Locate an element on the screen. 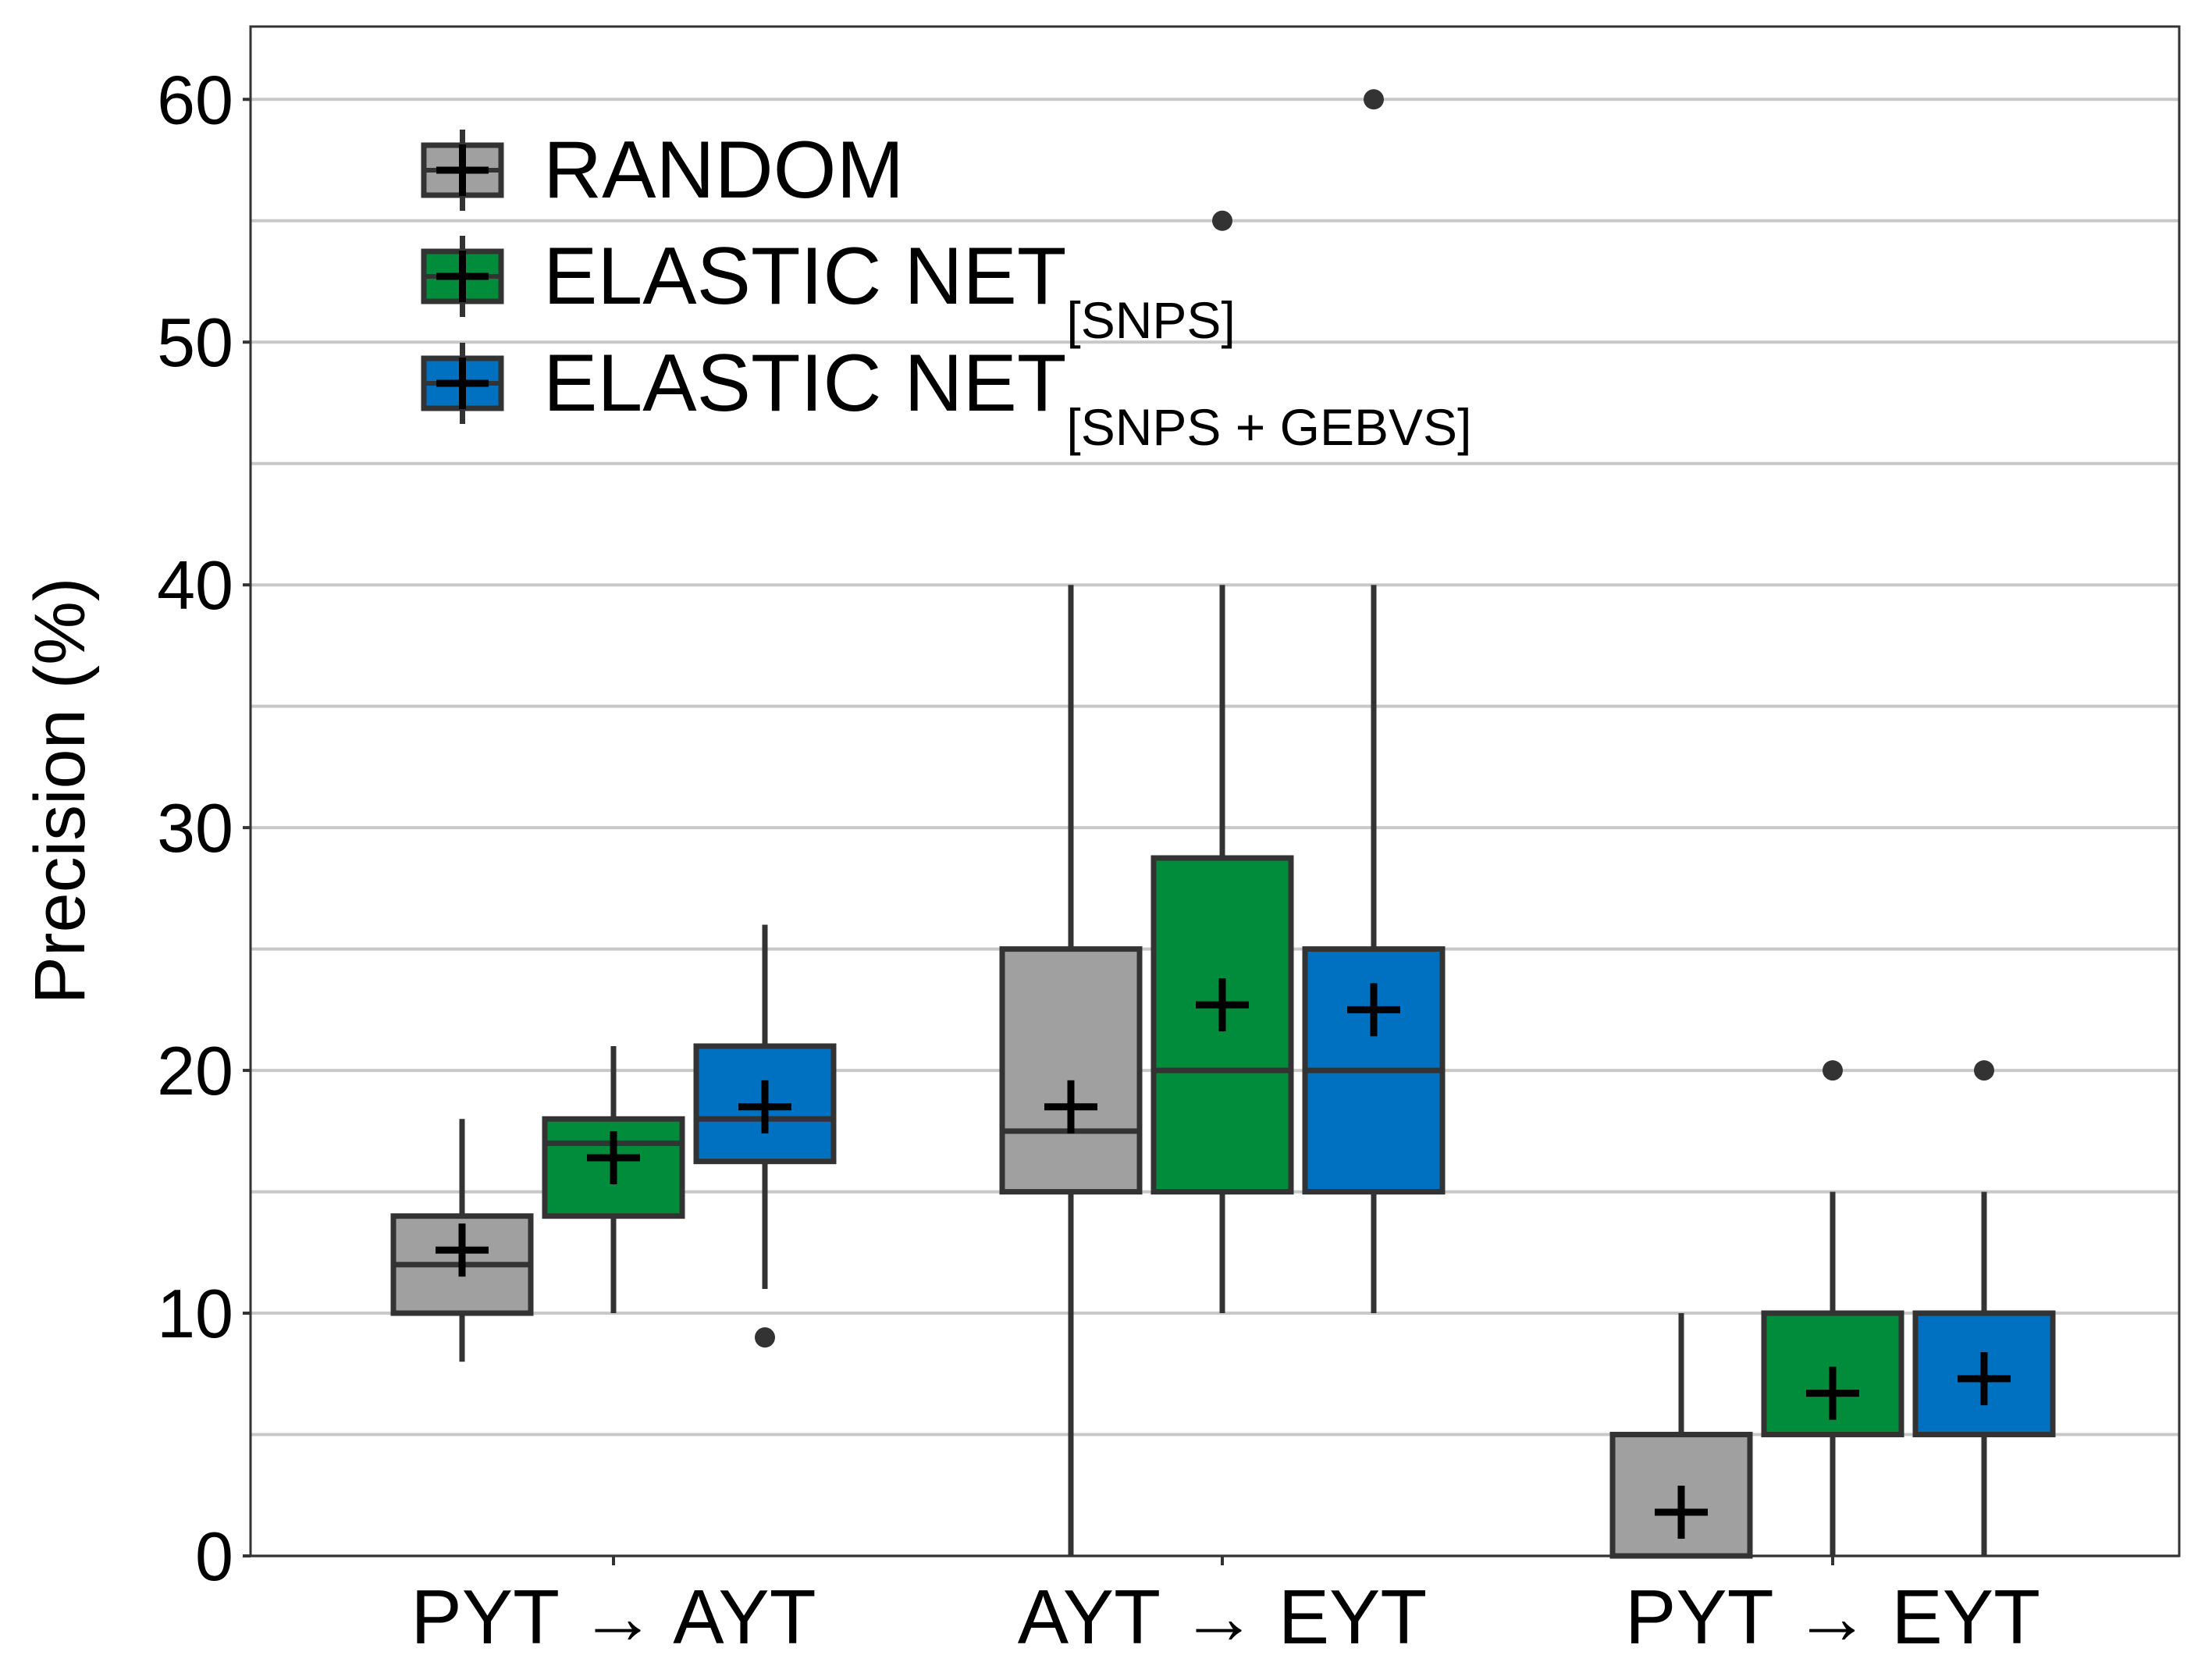  legend-label: RANDOM is located at coordinates (724, 170).